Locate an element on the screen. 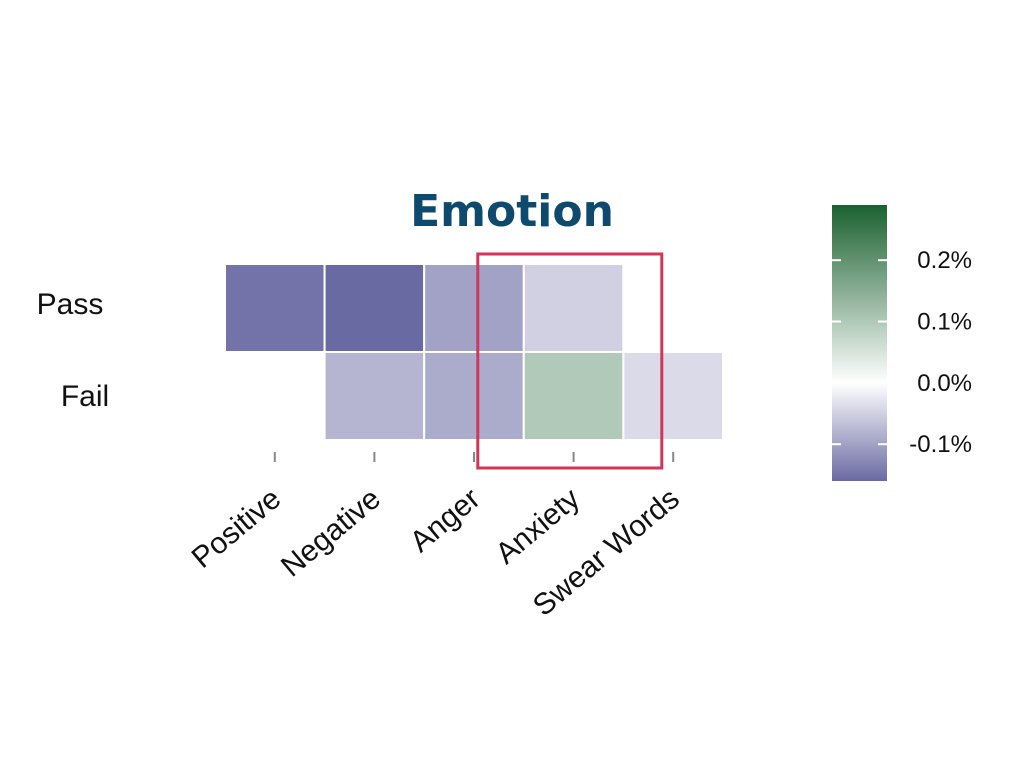  column-ticks is located at coordinates (474, 457).